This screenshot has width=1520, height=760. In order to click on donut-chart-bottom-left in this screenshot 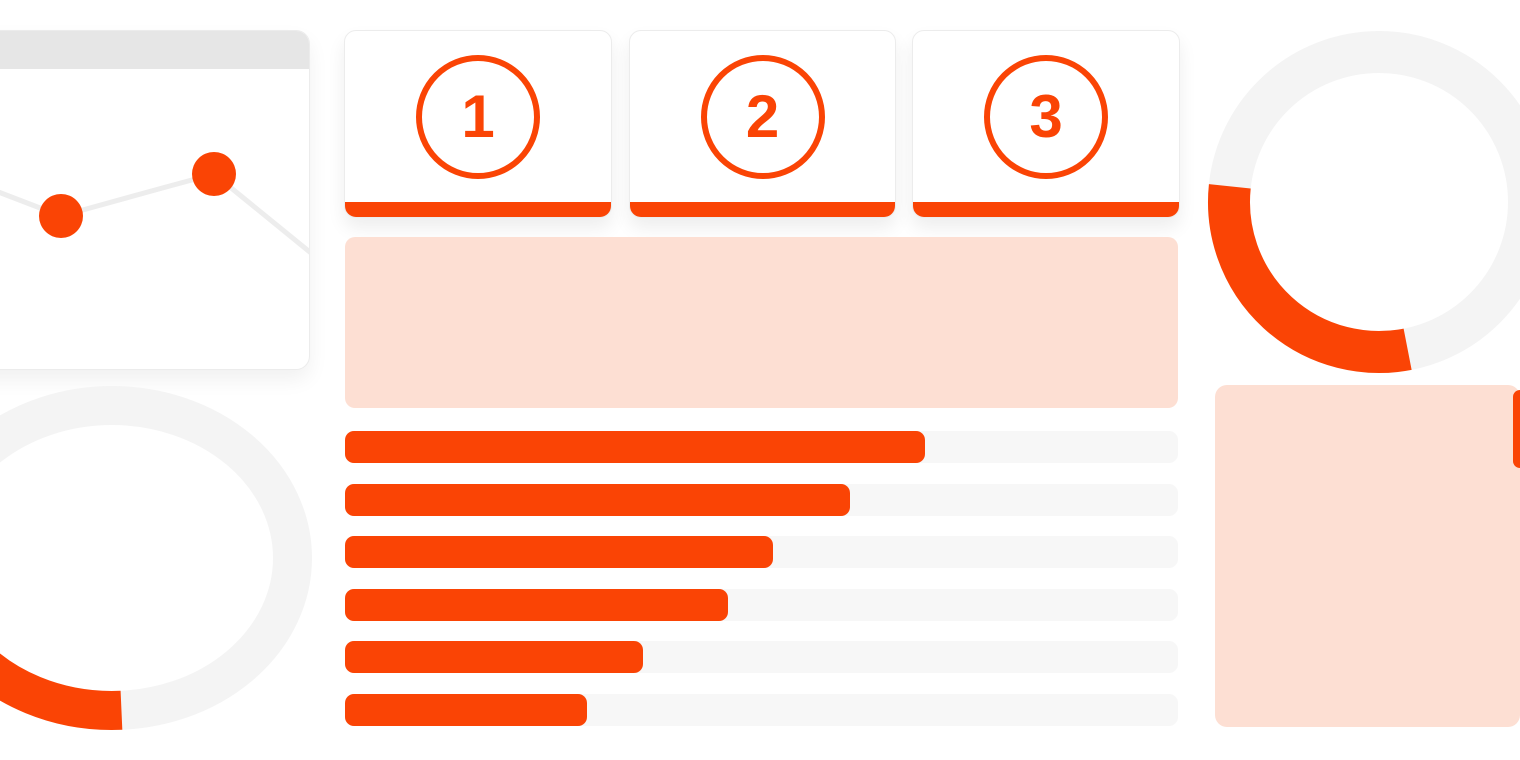, I will do `click(156, 558)`.